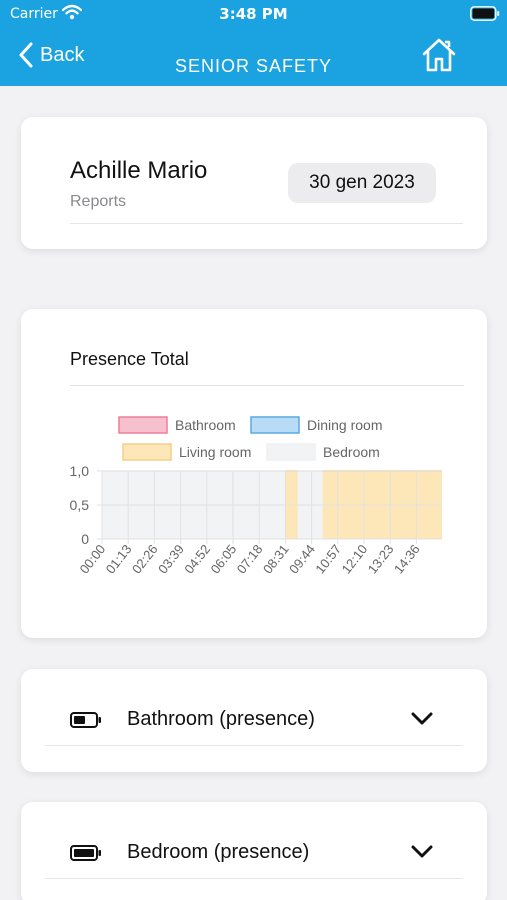 This screenshot has width=507, height=900. What do you see at coordinates (62, 54) in the screenshot?
I see `back-label: Back` at bounding box center [62, 54].